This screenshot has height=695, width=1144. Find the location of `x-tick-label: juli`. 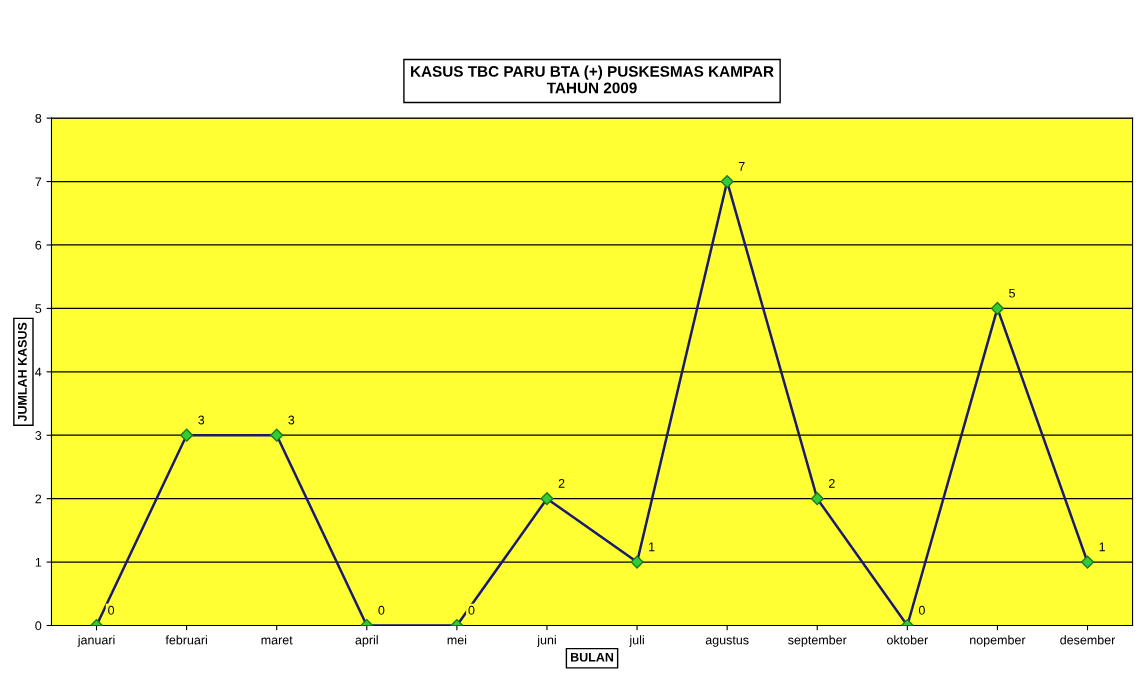

x-tick-label: juli is located at coordinates (636, 641).